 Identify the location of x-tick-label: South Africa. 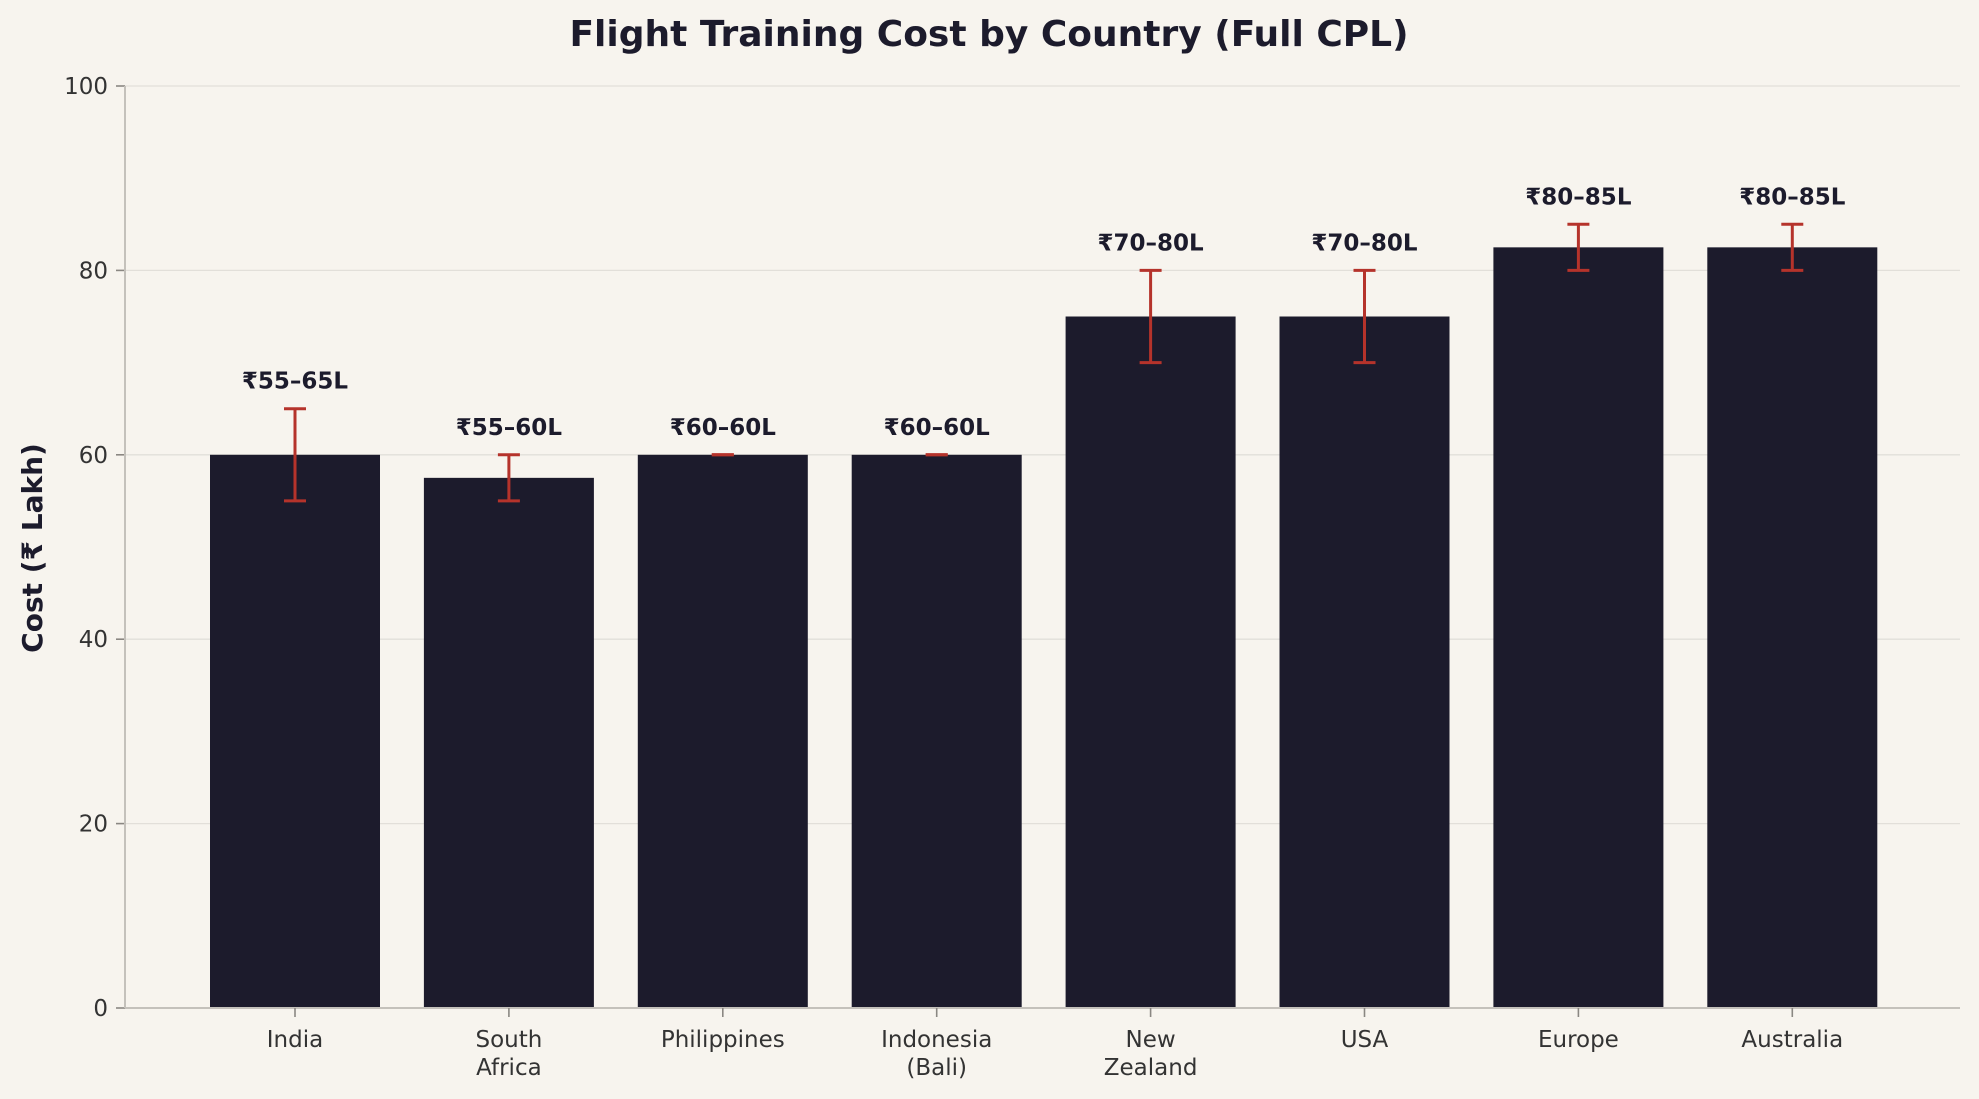
(508, 1054).